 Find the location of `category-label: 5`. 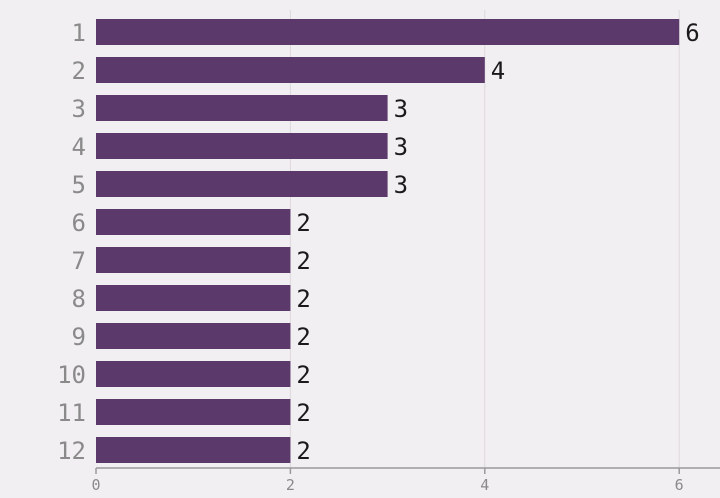

category-label: 5 is located at coordinates (79, 185).